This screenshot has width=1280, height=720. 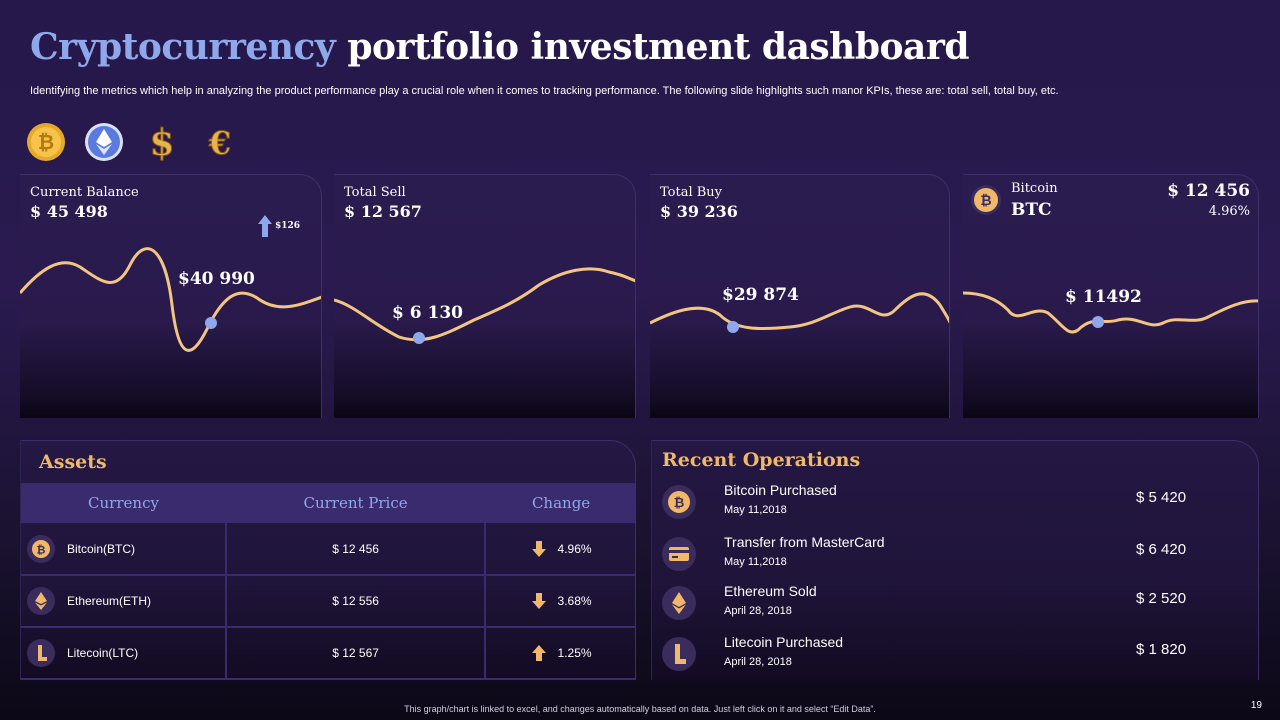 I want to click on sell-sparkline, so click(x=484, y=305).